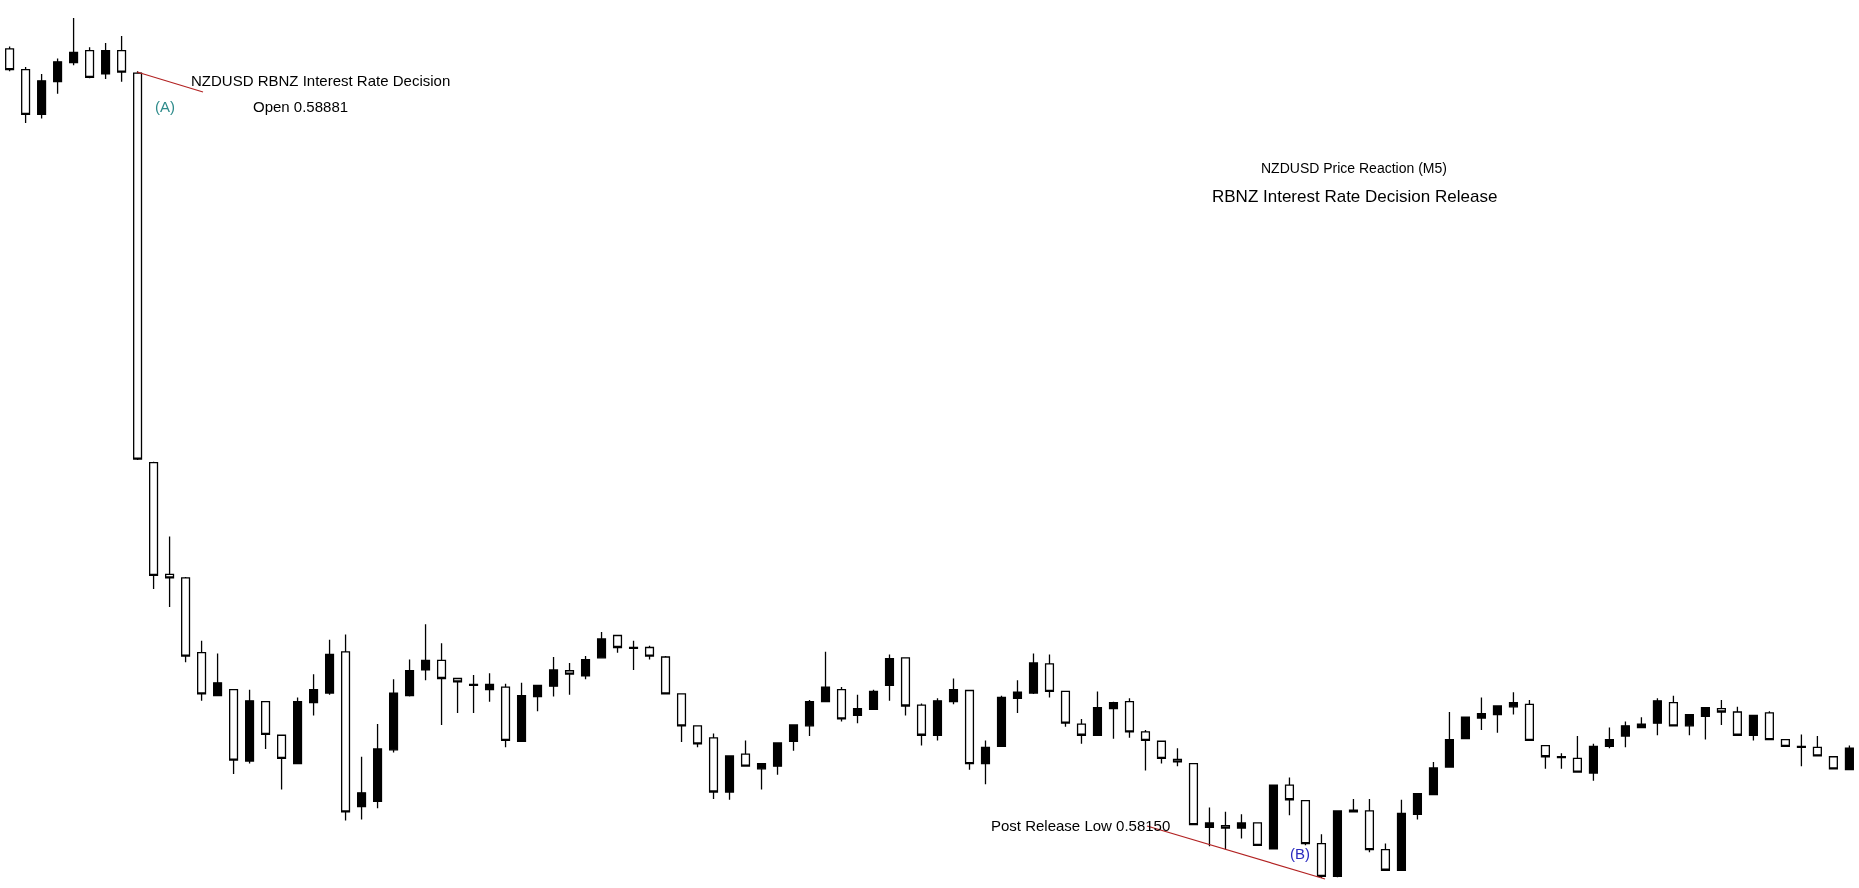  Describe the element at coordinates (165, 106) in the screenshot. I see `annotation: (A)` at that location.